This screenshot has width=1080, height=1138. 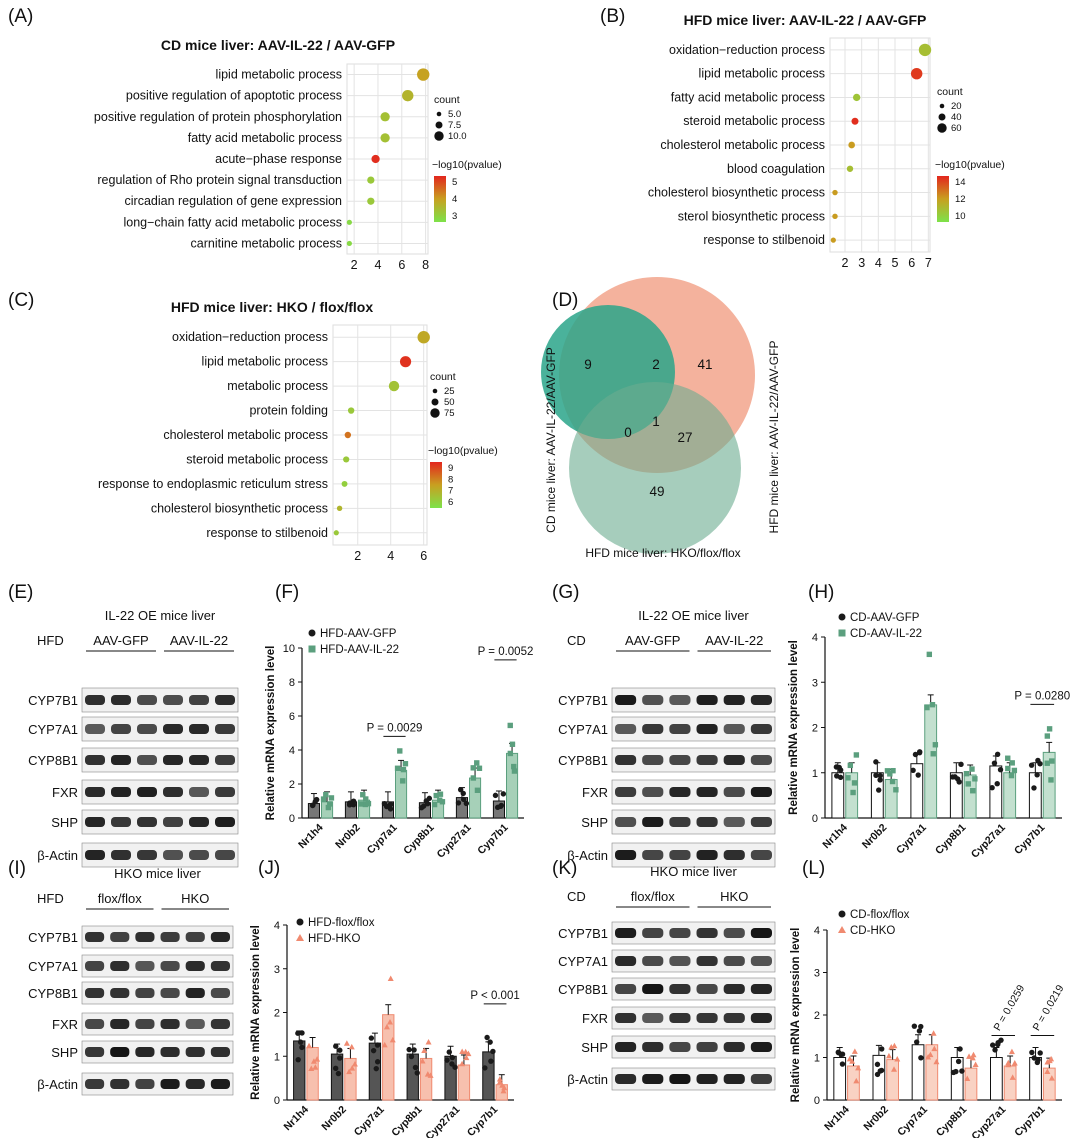 I want to click on legend-label: HFD-flox/flox, so click(x=341, y=923).